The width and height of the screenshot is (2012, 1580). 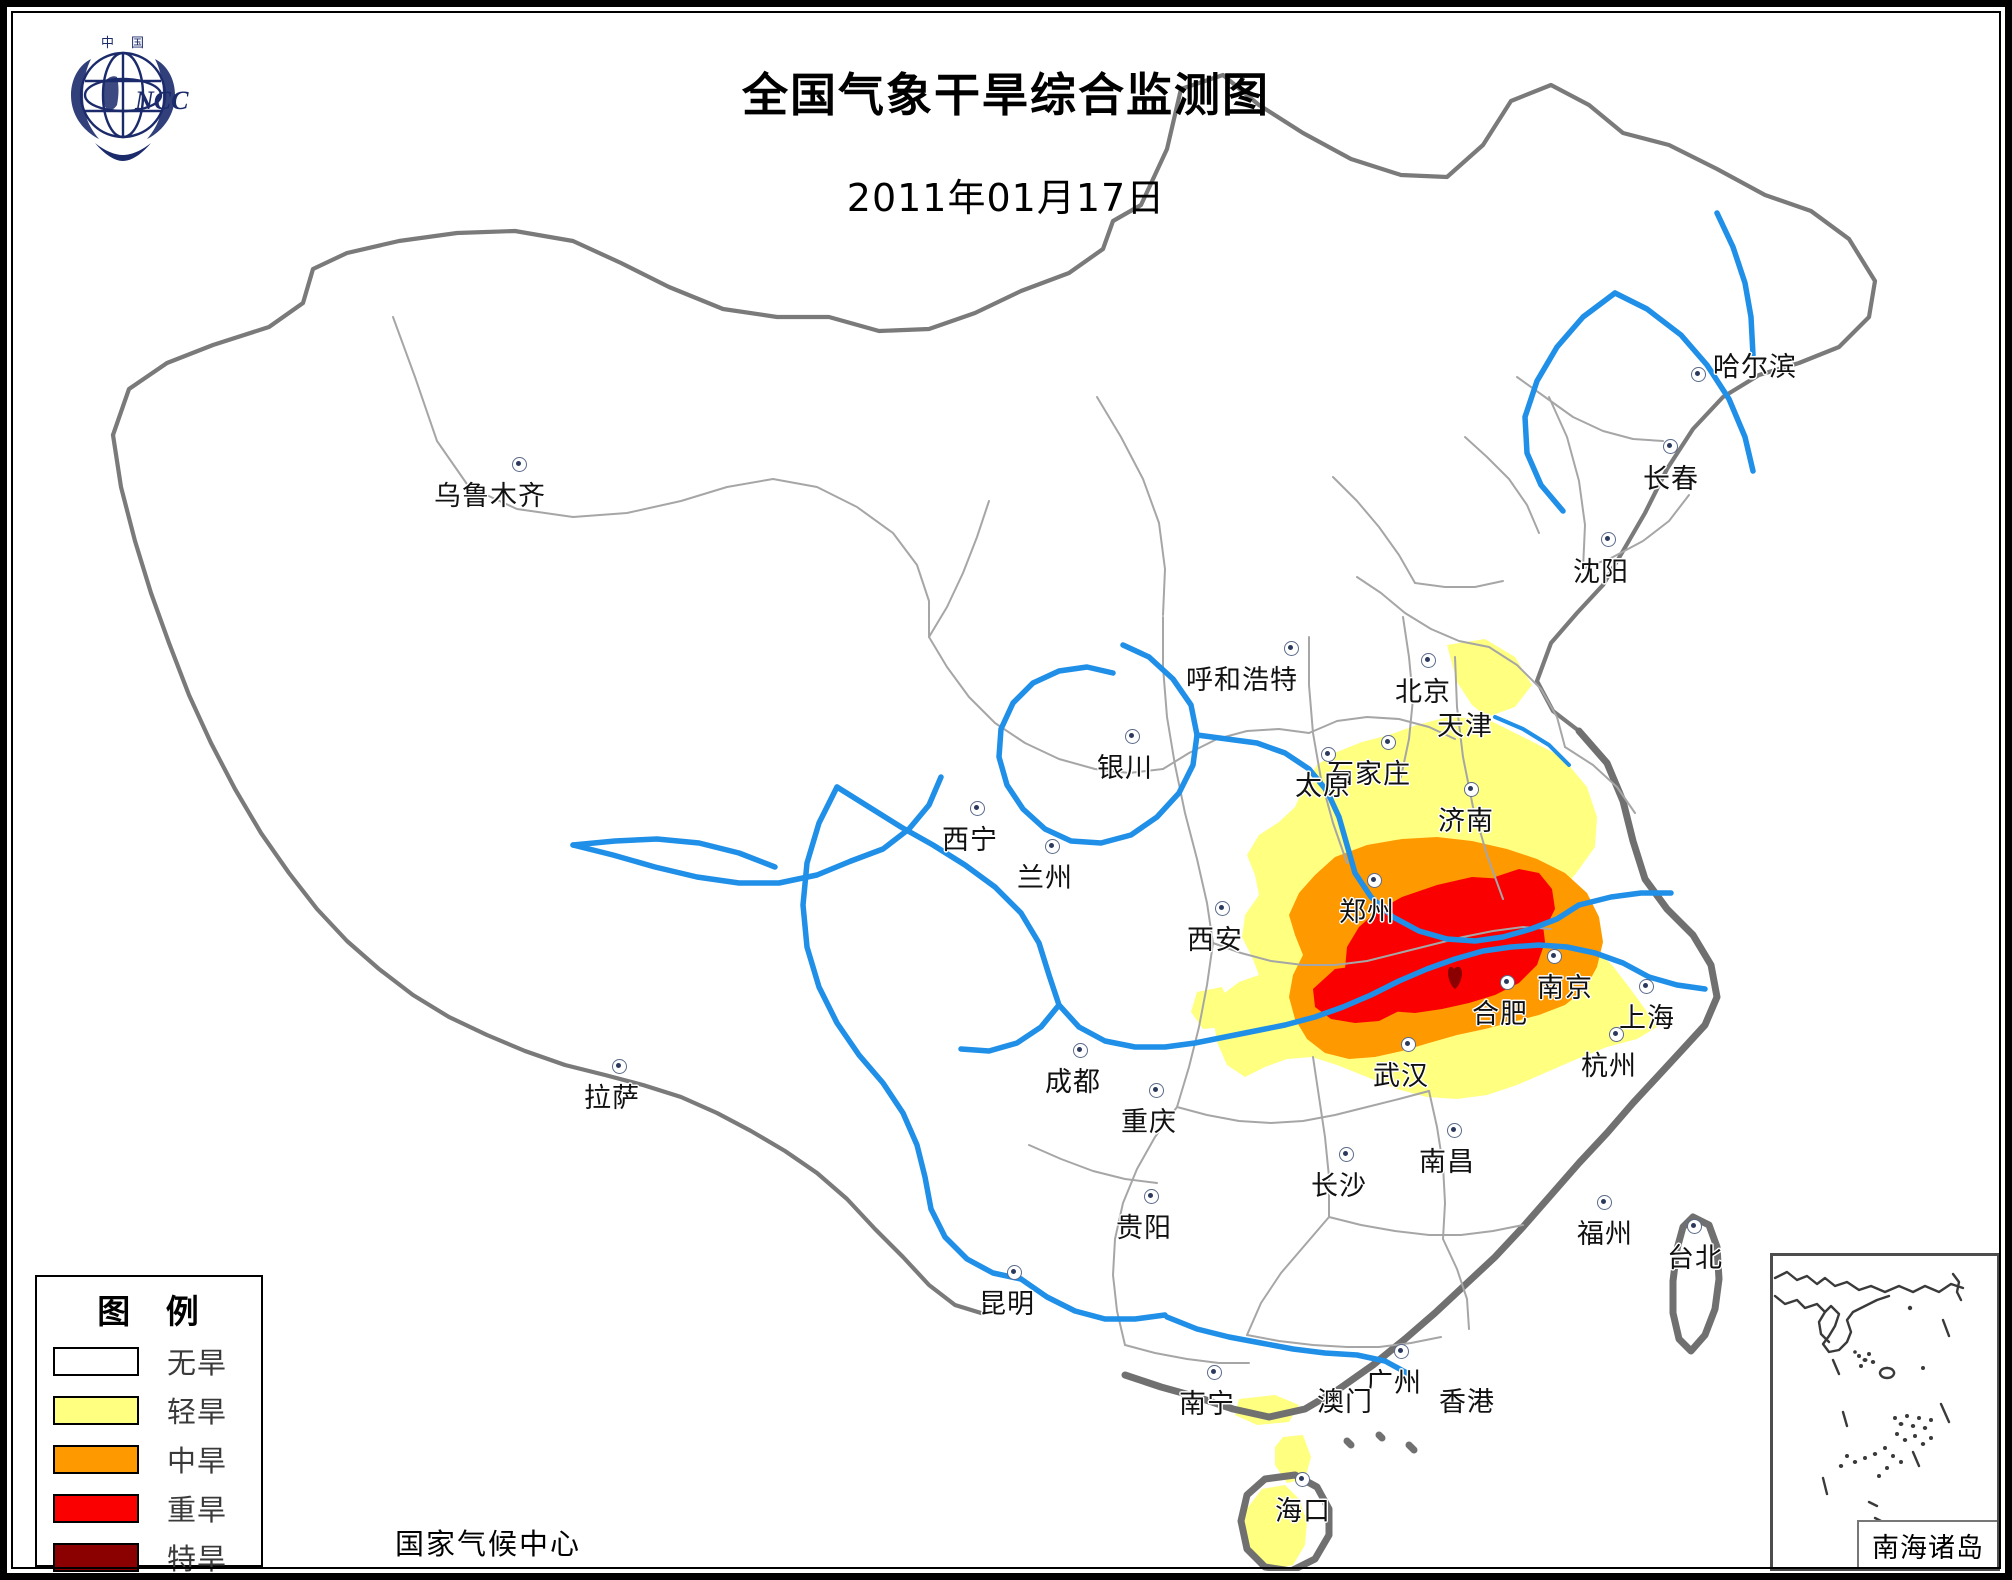 I want to click on ncc-logo-svg: NCC 中 国, so click(x=130, y=98).